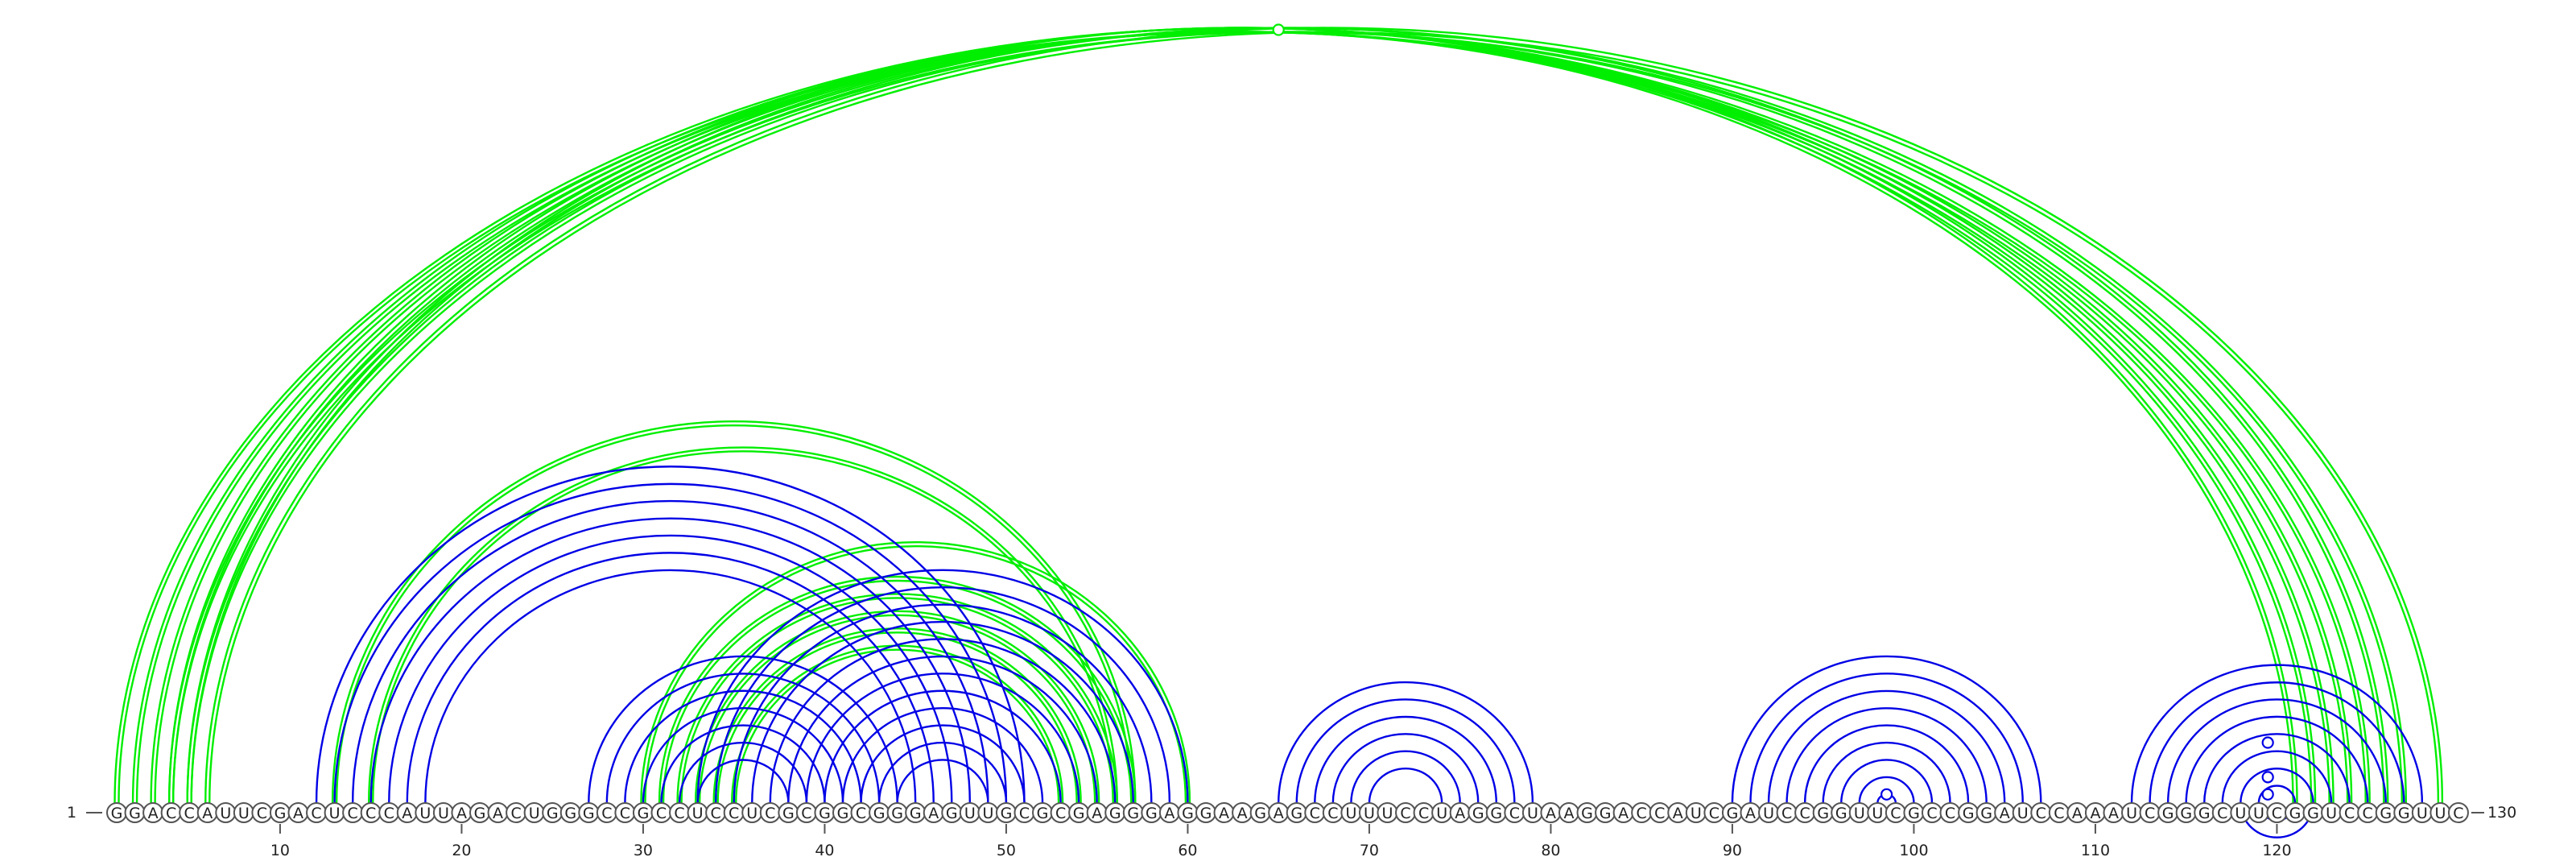 This screenshot has height=861, width=2576. Describe the element at coordinates (2095, 812) in the screenshot. I see `nucleotide-110: A` at that location.